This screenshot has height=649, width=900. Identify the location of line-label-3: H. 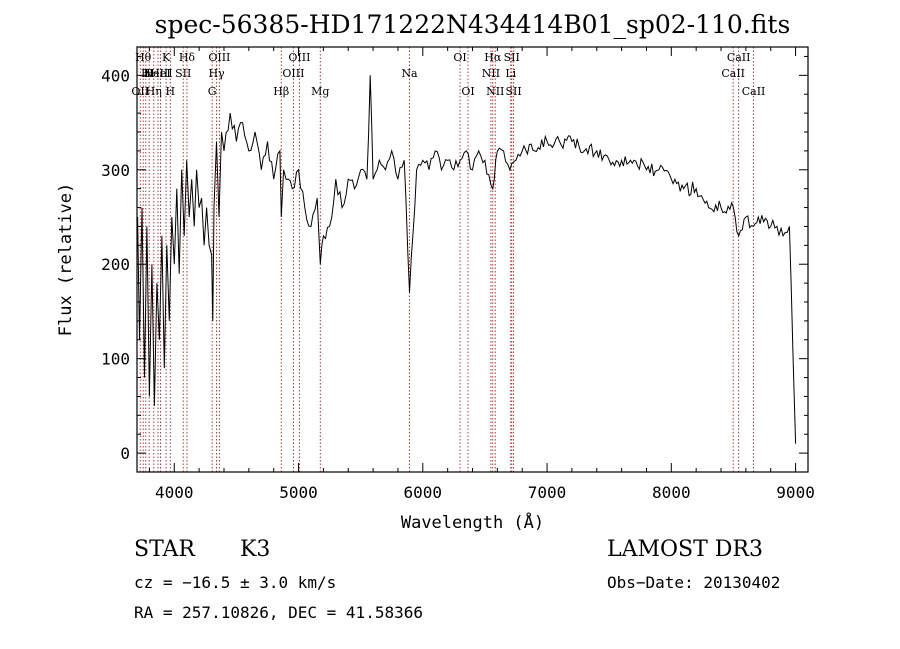
(149, 73).